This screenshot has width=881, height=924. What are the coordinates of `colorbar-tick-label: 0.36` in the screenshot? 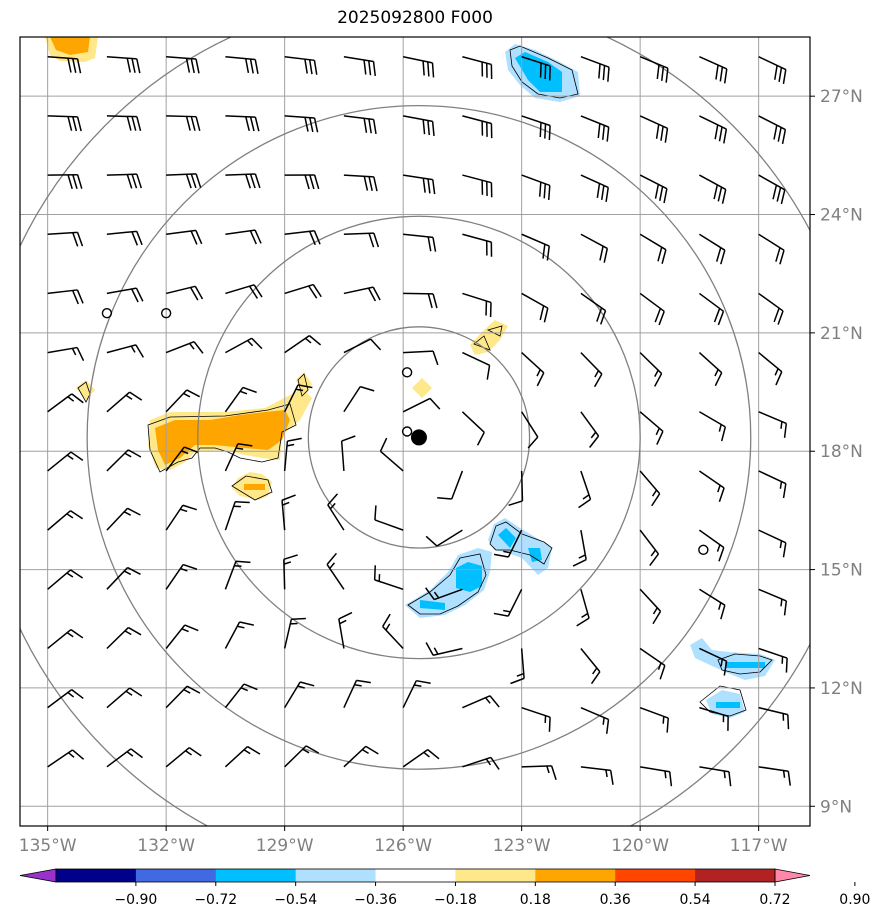 It's located at (615, 900).